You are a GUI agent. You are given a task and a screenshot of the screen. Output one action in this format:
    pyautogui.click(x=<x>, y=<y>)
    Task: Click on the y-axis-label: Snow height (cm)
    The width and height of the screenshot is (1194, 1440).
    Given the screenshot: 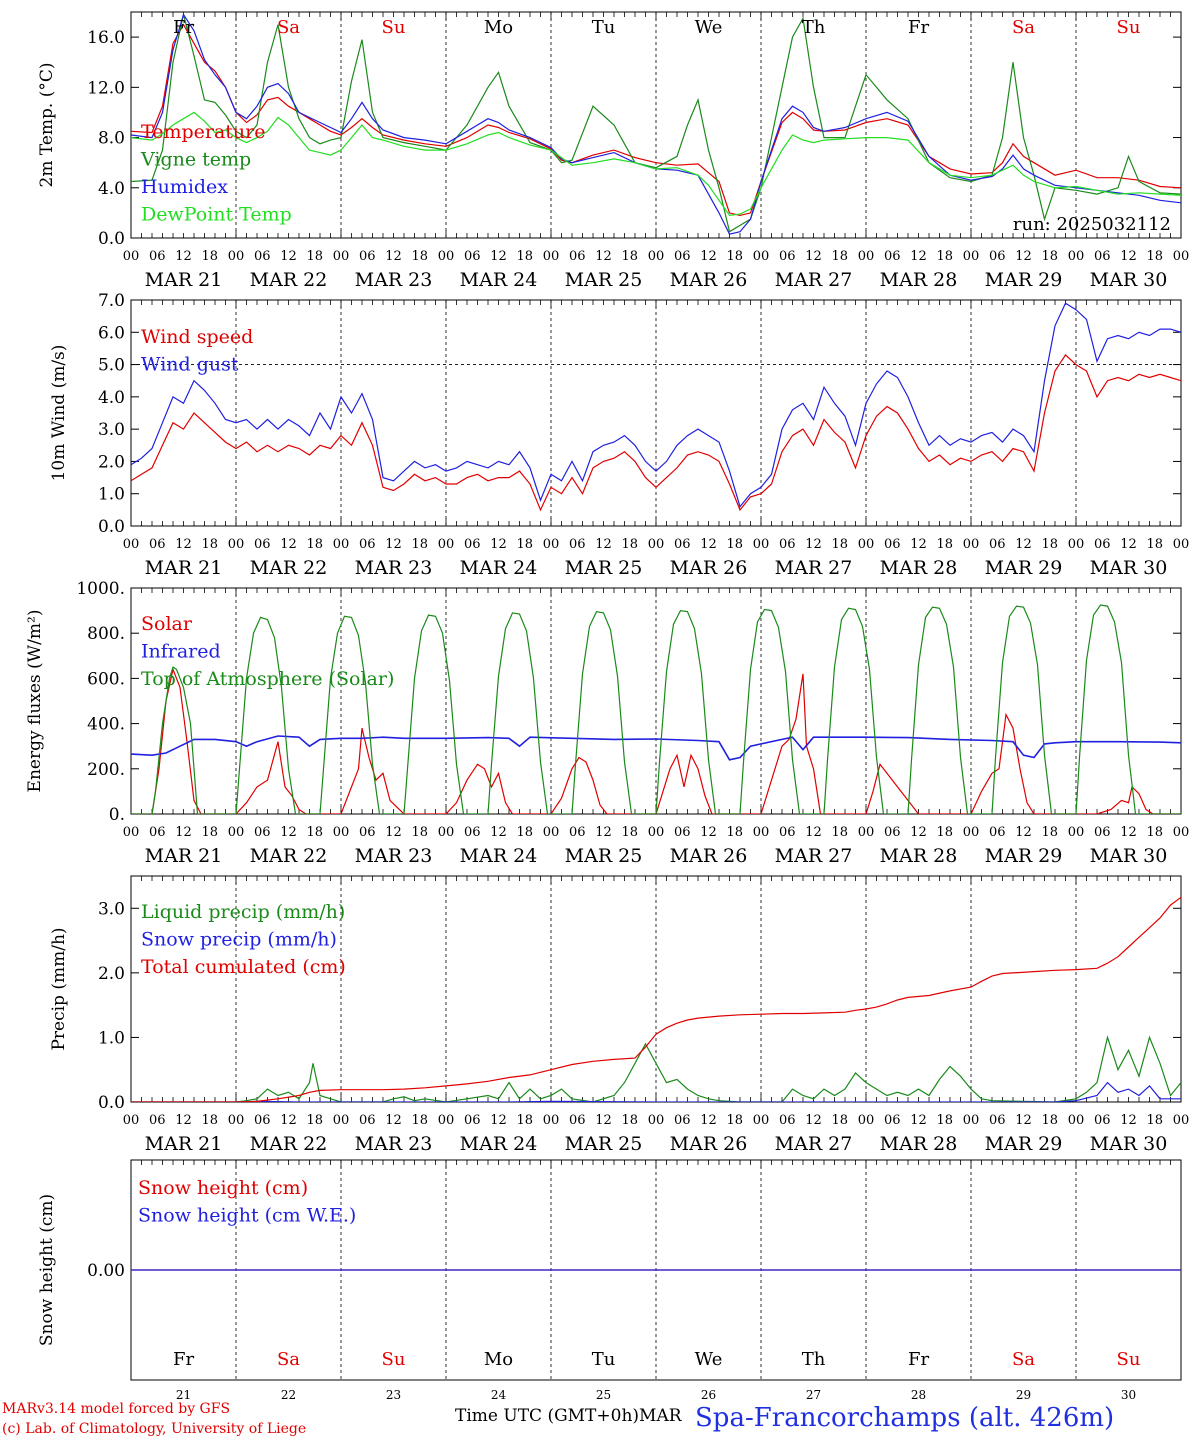 What is the action you would take?
    pyautogui.click(x=47, y=1270)
    